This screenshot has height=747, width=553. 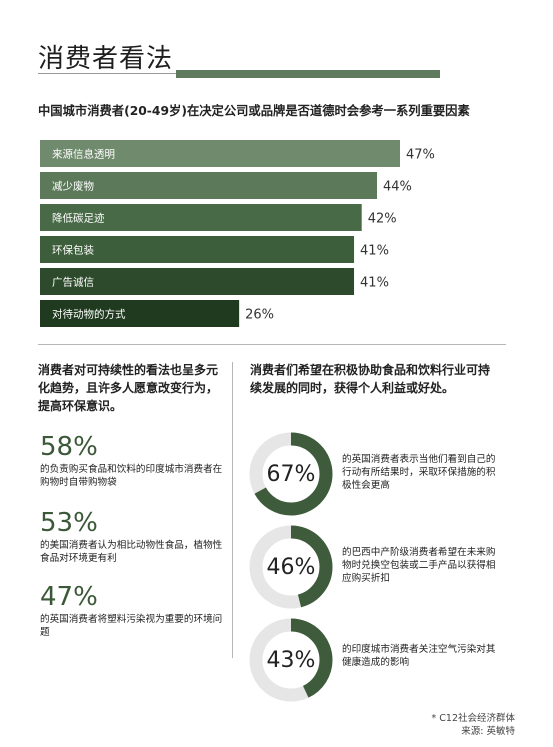 I want to click on donut-stat: 43% 的印度城市消费者关注空气污染对其健康造成的影响, so click(x=373, y=660).